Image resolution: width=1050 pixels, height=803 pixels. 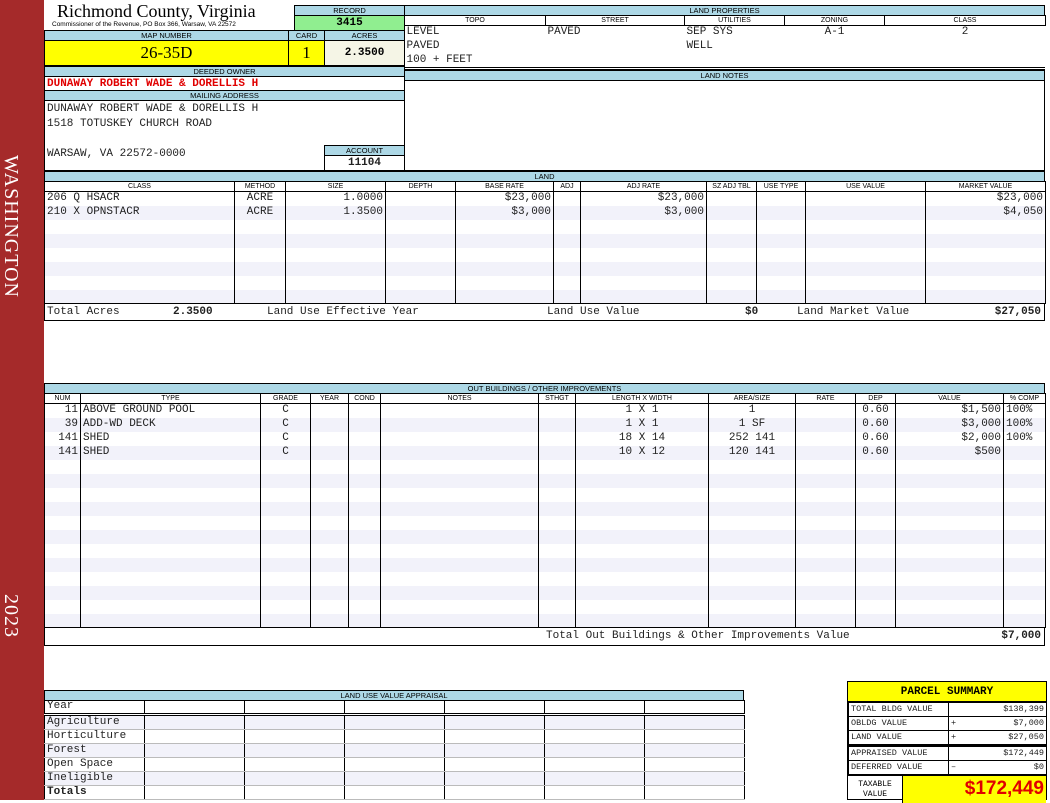 What do you see at coordinates (752, 398) in the screenshot?
I see `column-header: AREA/SIZE` at bounding box center [752, 398].